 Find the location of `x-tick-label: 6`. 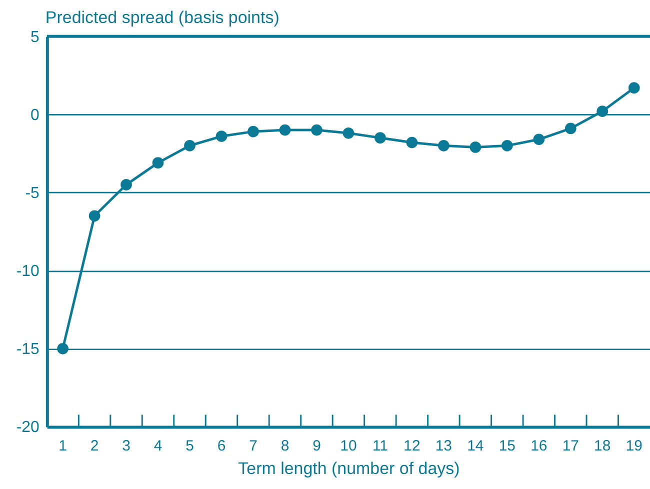

x-tick-label: 6 is located at coordinates (221, 446).